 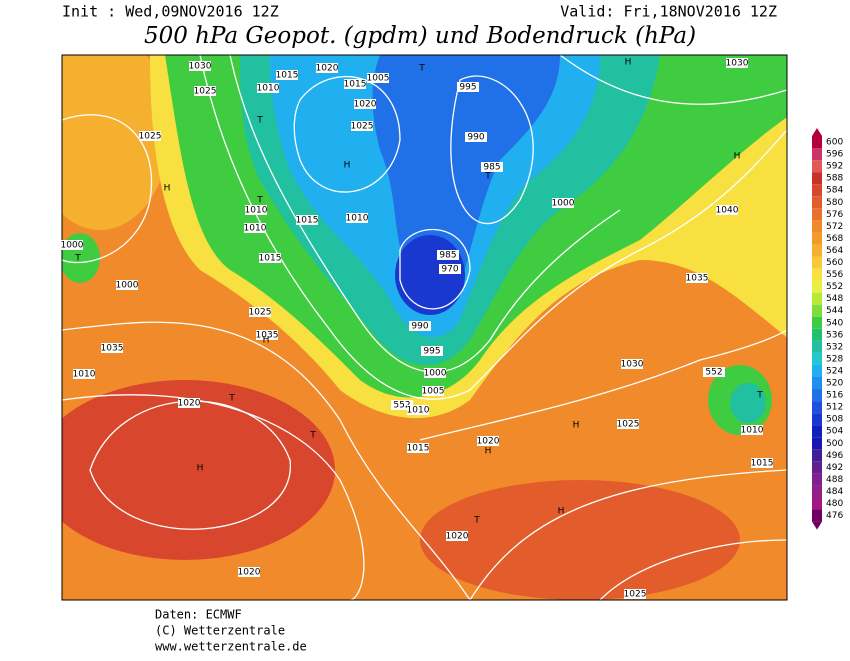 What do you see at coordinates (834, 263) in the screenshot?
I see `colorbar-label: 560` at bounding box center [834, 263].